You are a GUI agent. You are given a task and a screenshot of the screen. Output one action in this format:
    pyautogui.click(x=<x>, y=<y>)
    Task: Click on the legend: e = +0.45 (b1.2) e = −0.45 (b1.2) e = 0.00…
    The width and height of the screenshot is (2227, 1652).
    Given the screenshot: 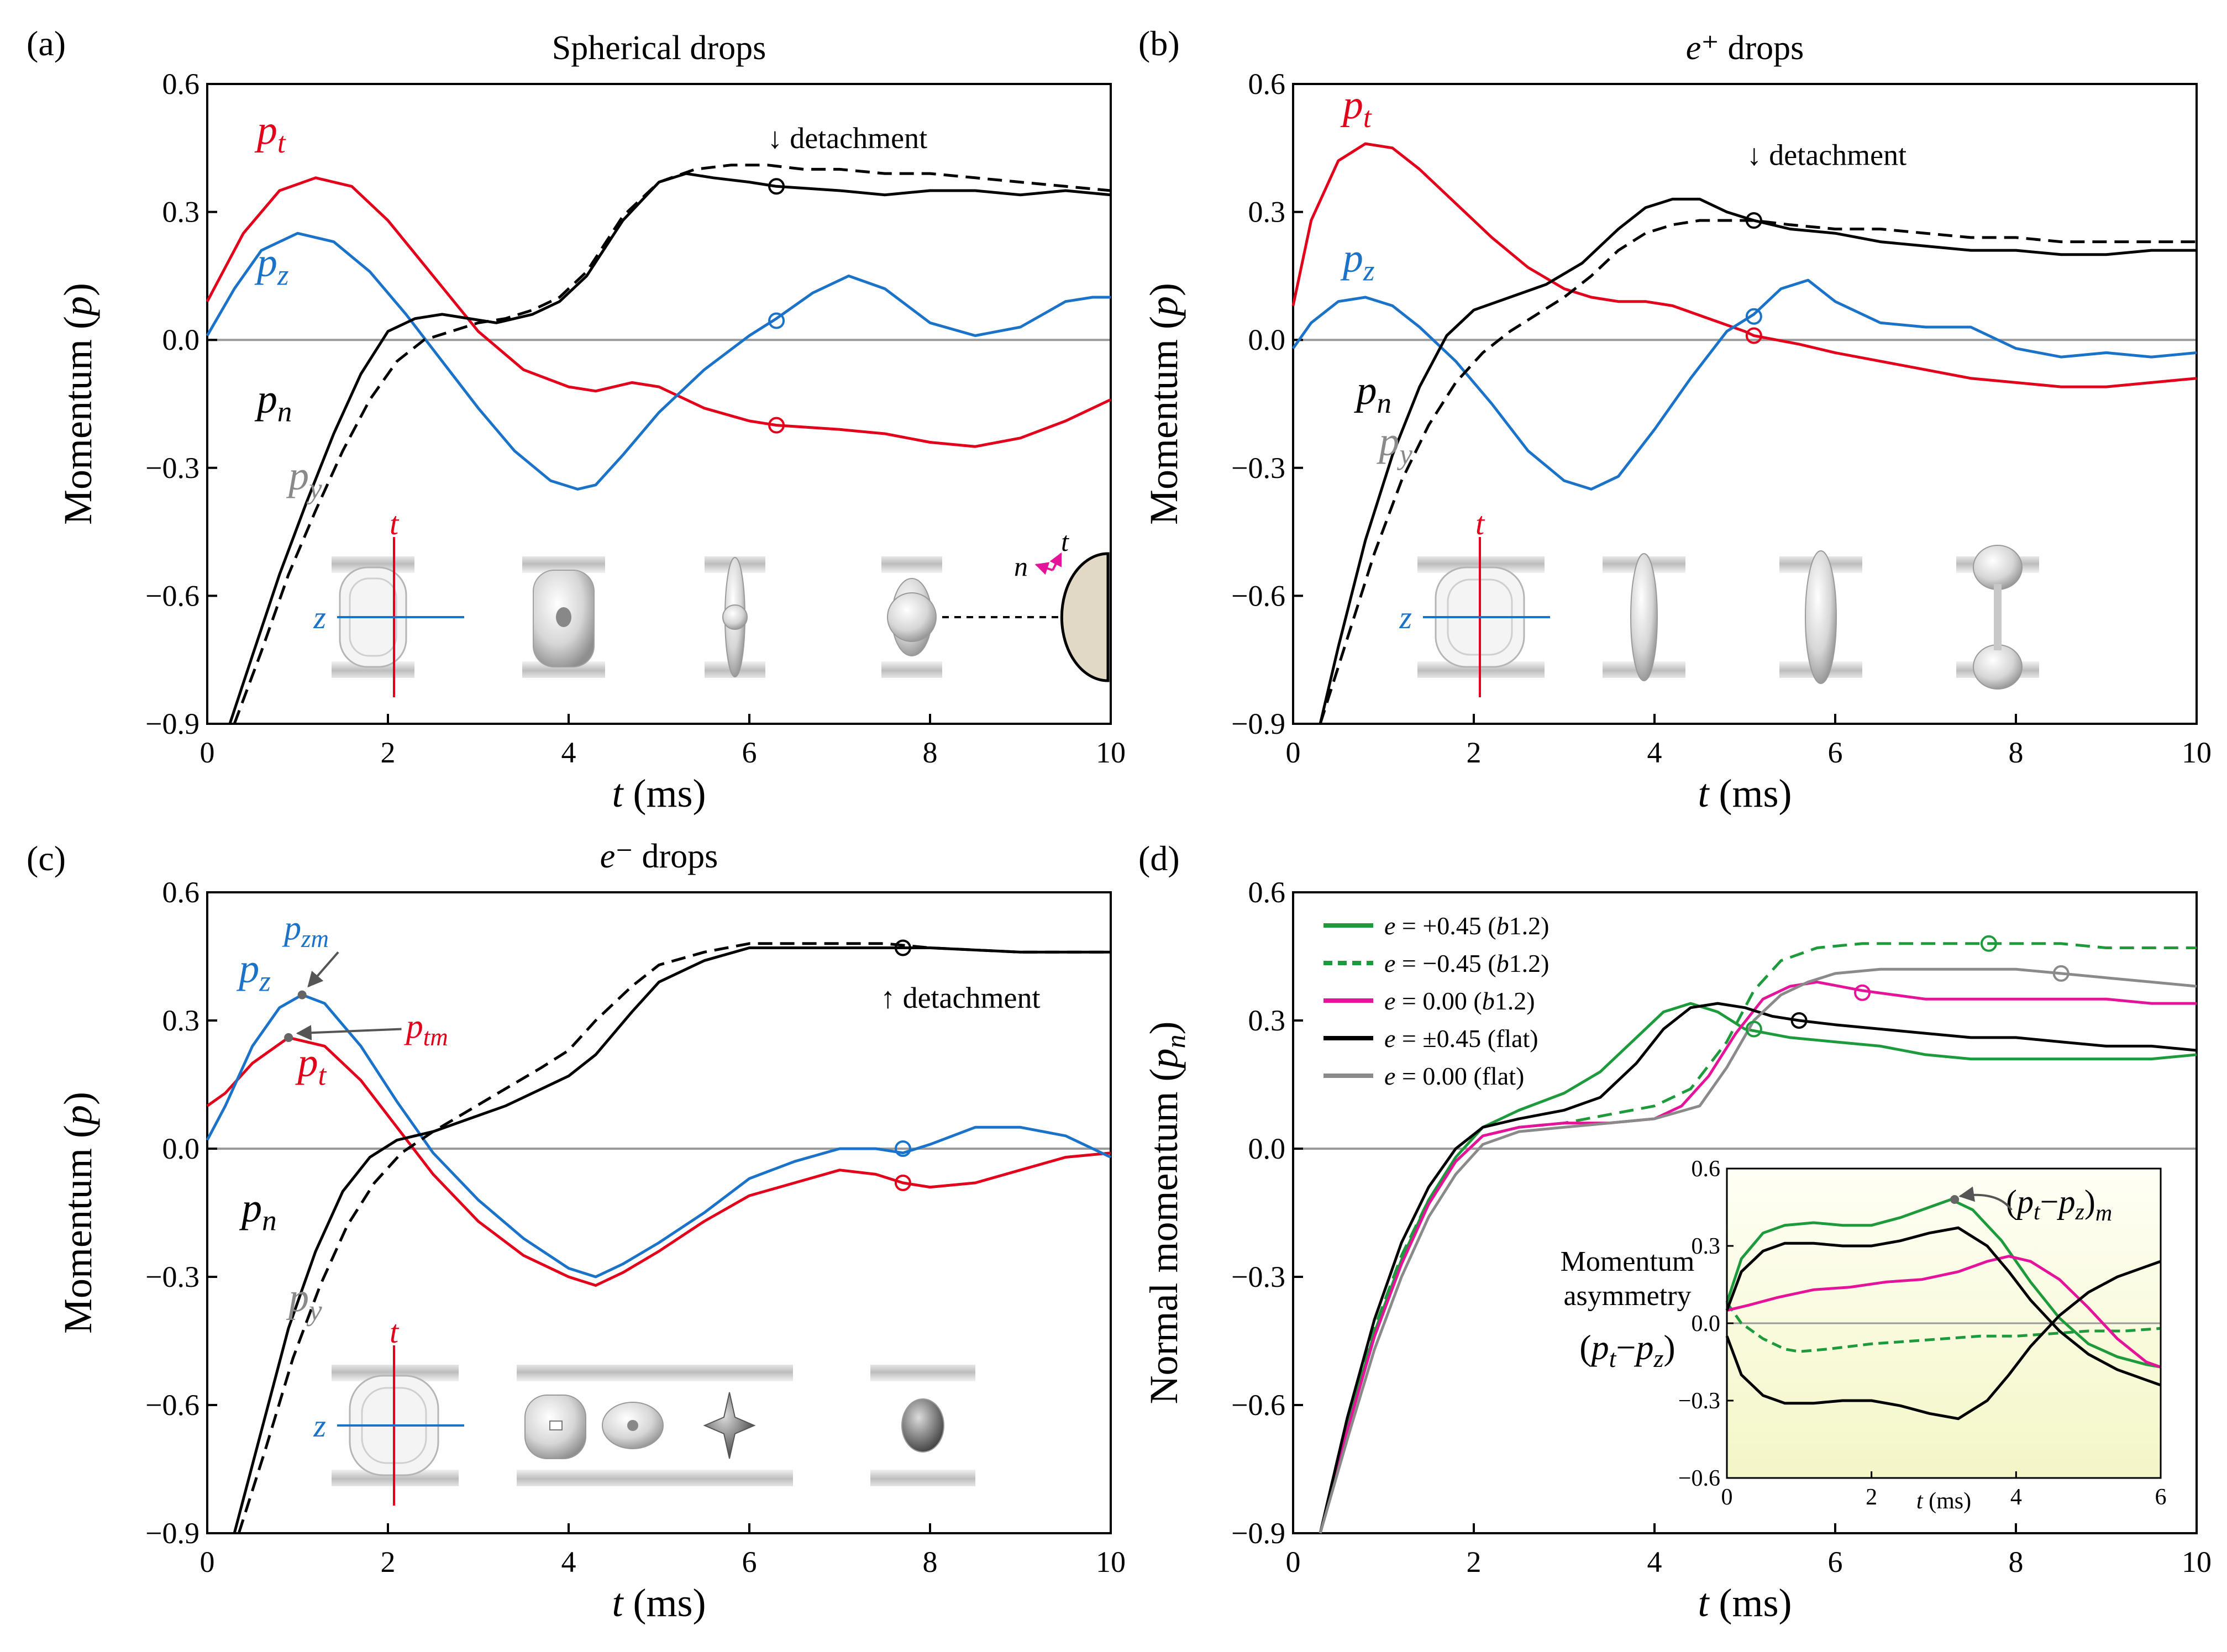 What is the action you would take?
    pyautogui.click(x=1436, y=1001)
    